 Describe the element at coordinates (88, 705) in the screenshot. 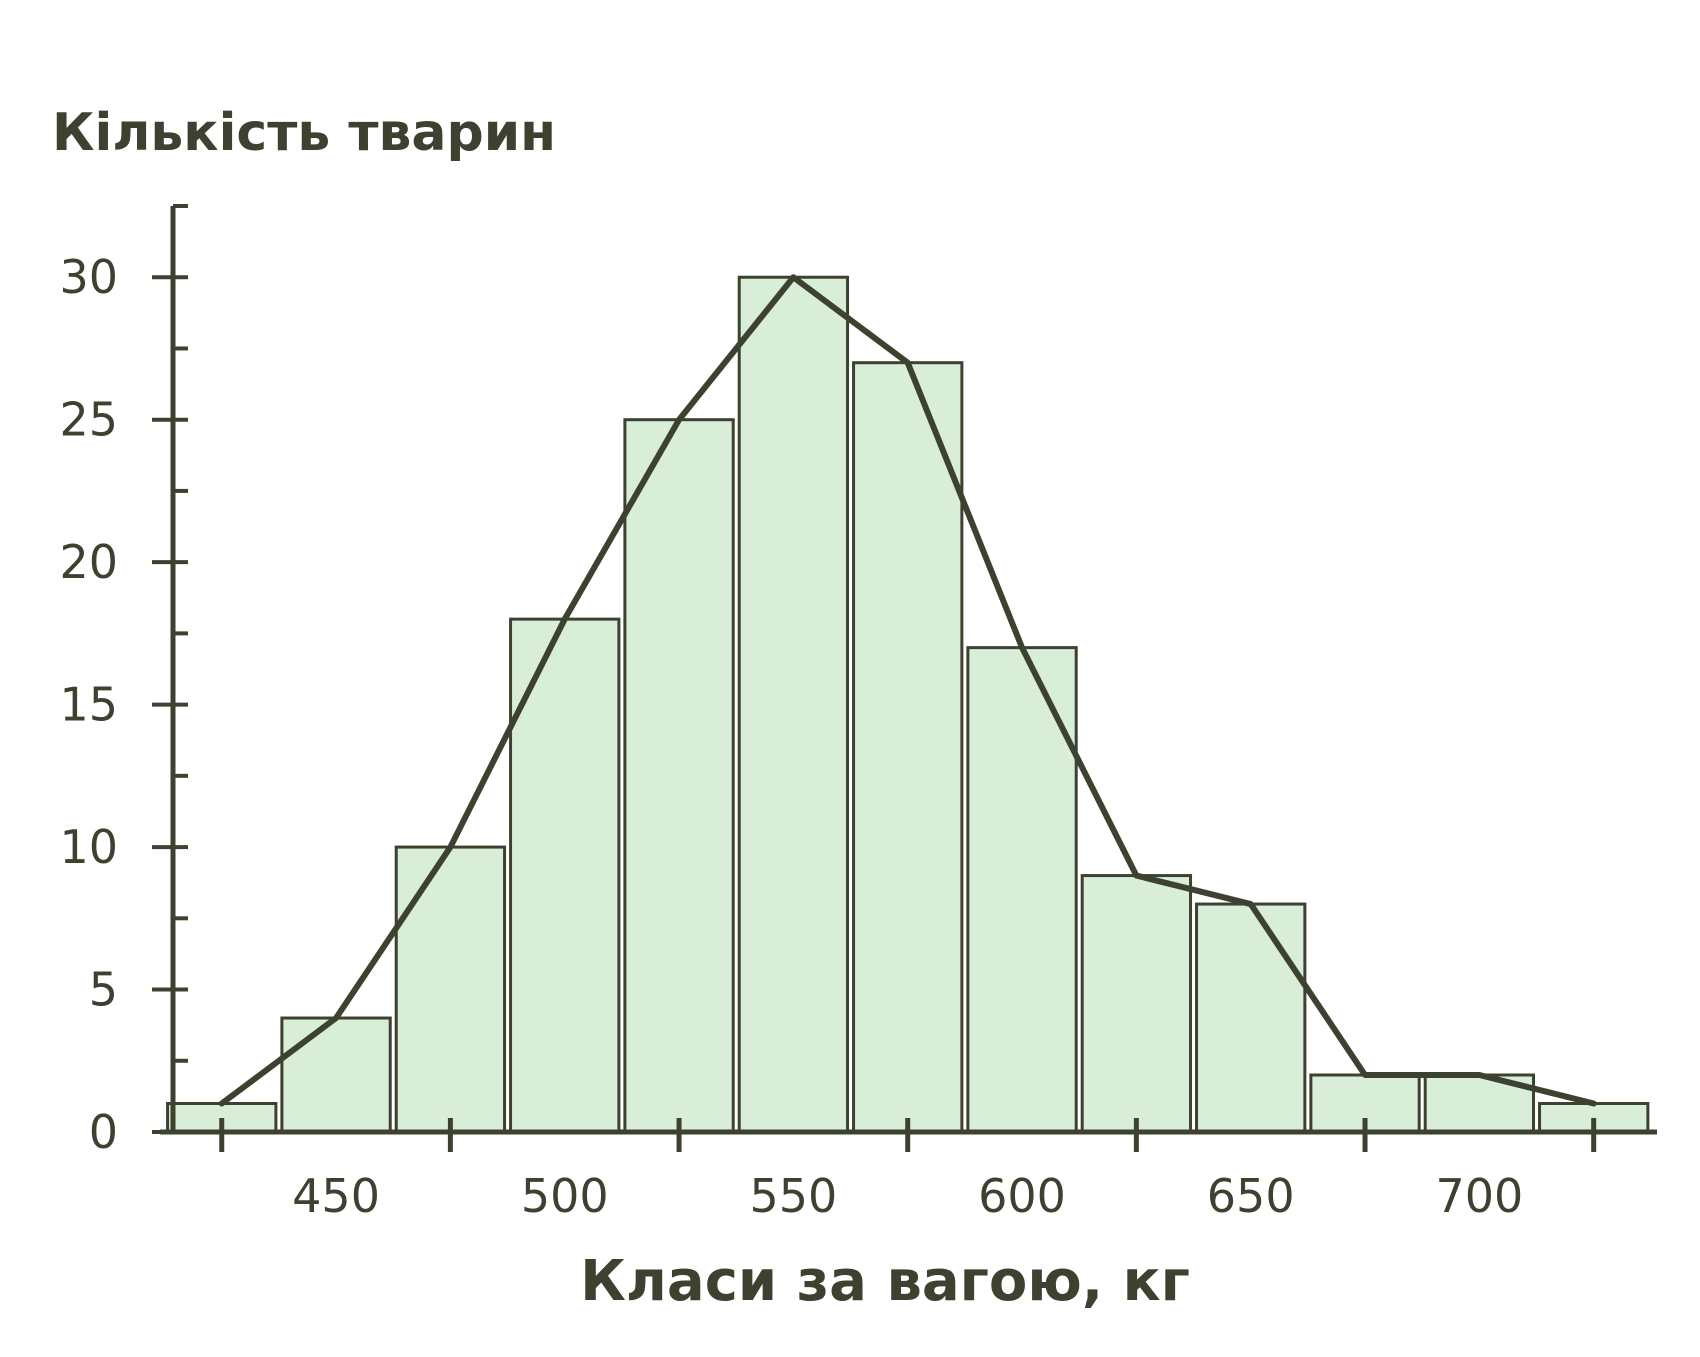

I see `y-tick-label: 15` at that location.